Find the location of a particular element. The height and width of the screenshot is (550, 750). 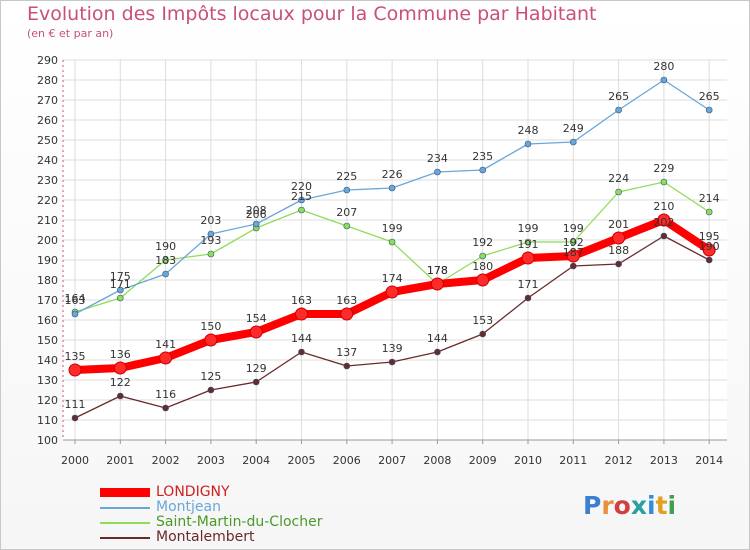

data-label: 164 is located at coordinates (75, 298).